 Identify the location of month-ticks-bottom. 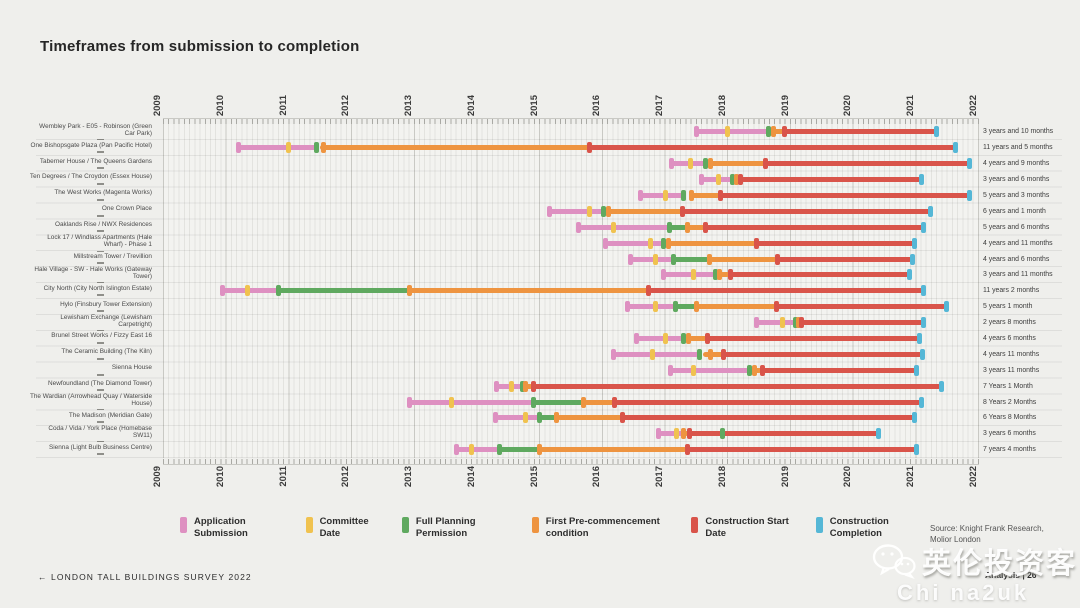
(571, 462).